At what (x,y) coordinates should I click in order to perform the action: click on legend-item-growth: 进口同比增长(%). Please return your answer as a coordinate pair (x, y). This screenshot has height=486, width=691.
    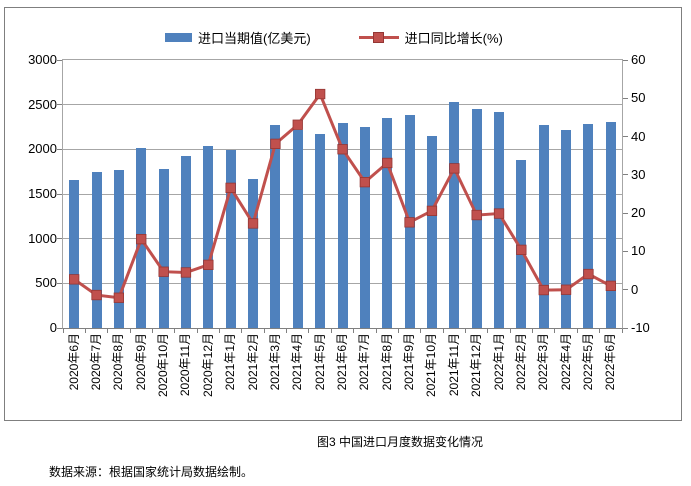
    Looking at the image, I should click on (430, 37).